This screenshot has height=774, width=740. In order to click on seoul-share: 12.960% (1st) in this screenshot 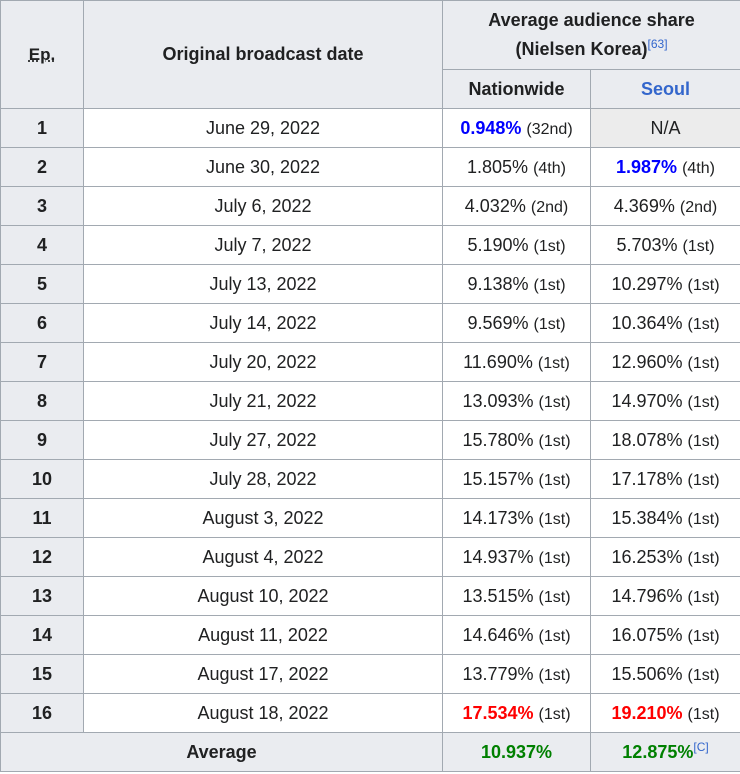, I will do `click(665, 362)`.